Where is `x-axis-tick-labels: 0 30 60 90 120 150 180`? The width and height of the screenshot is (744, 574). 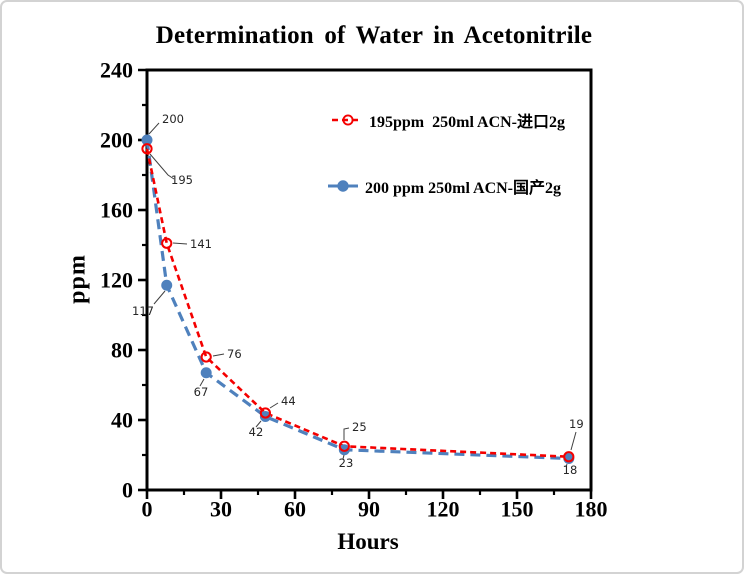
x-axis-tick-labels: 0 30 60 90 120 150 180 is located at coordinates (375, 509).